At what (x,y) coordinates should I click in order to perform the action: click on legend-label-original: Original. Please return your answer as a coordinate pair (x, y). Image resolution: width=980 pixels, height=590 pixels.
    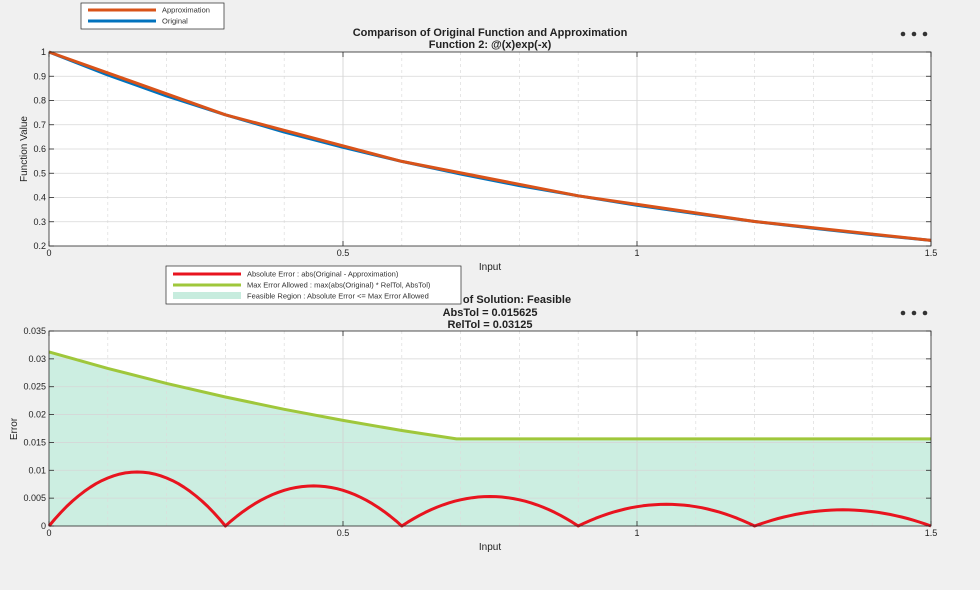
    Looking at the image, I should click on (175, 21).